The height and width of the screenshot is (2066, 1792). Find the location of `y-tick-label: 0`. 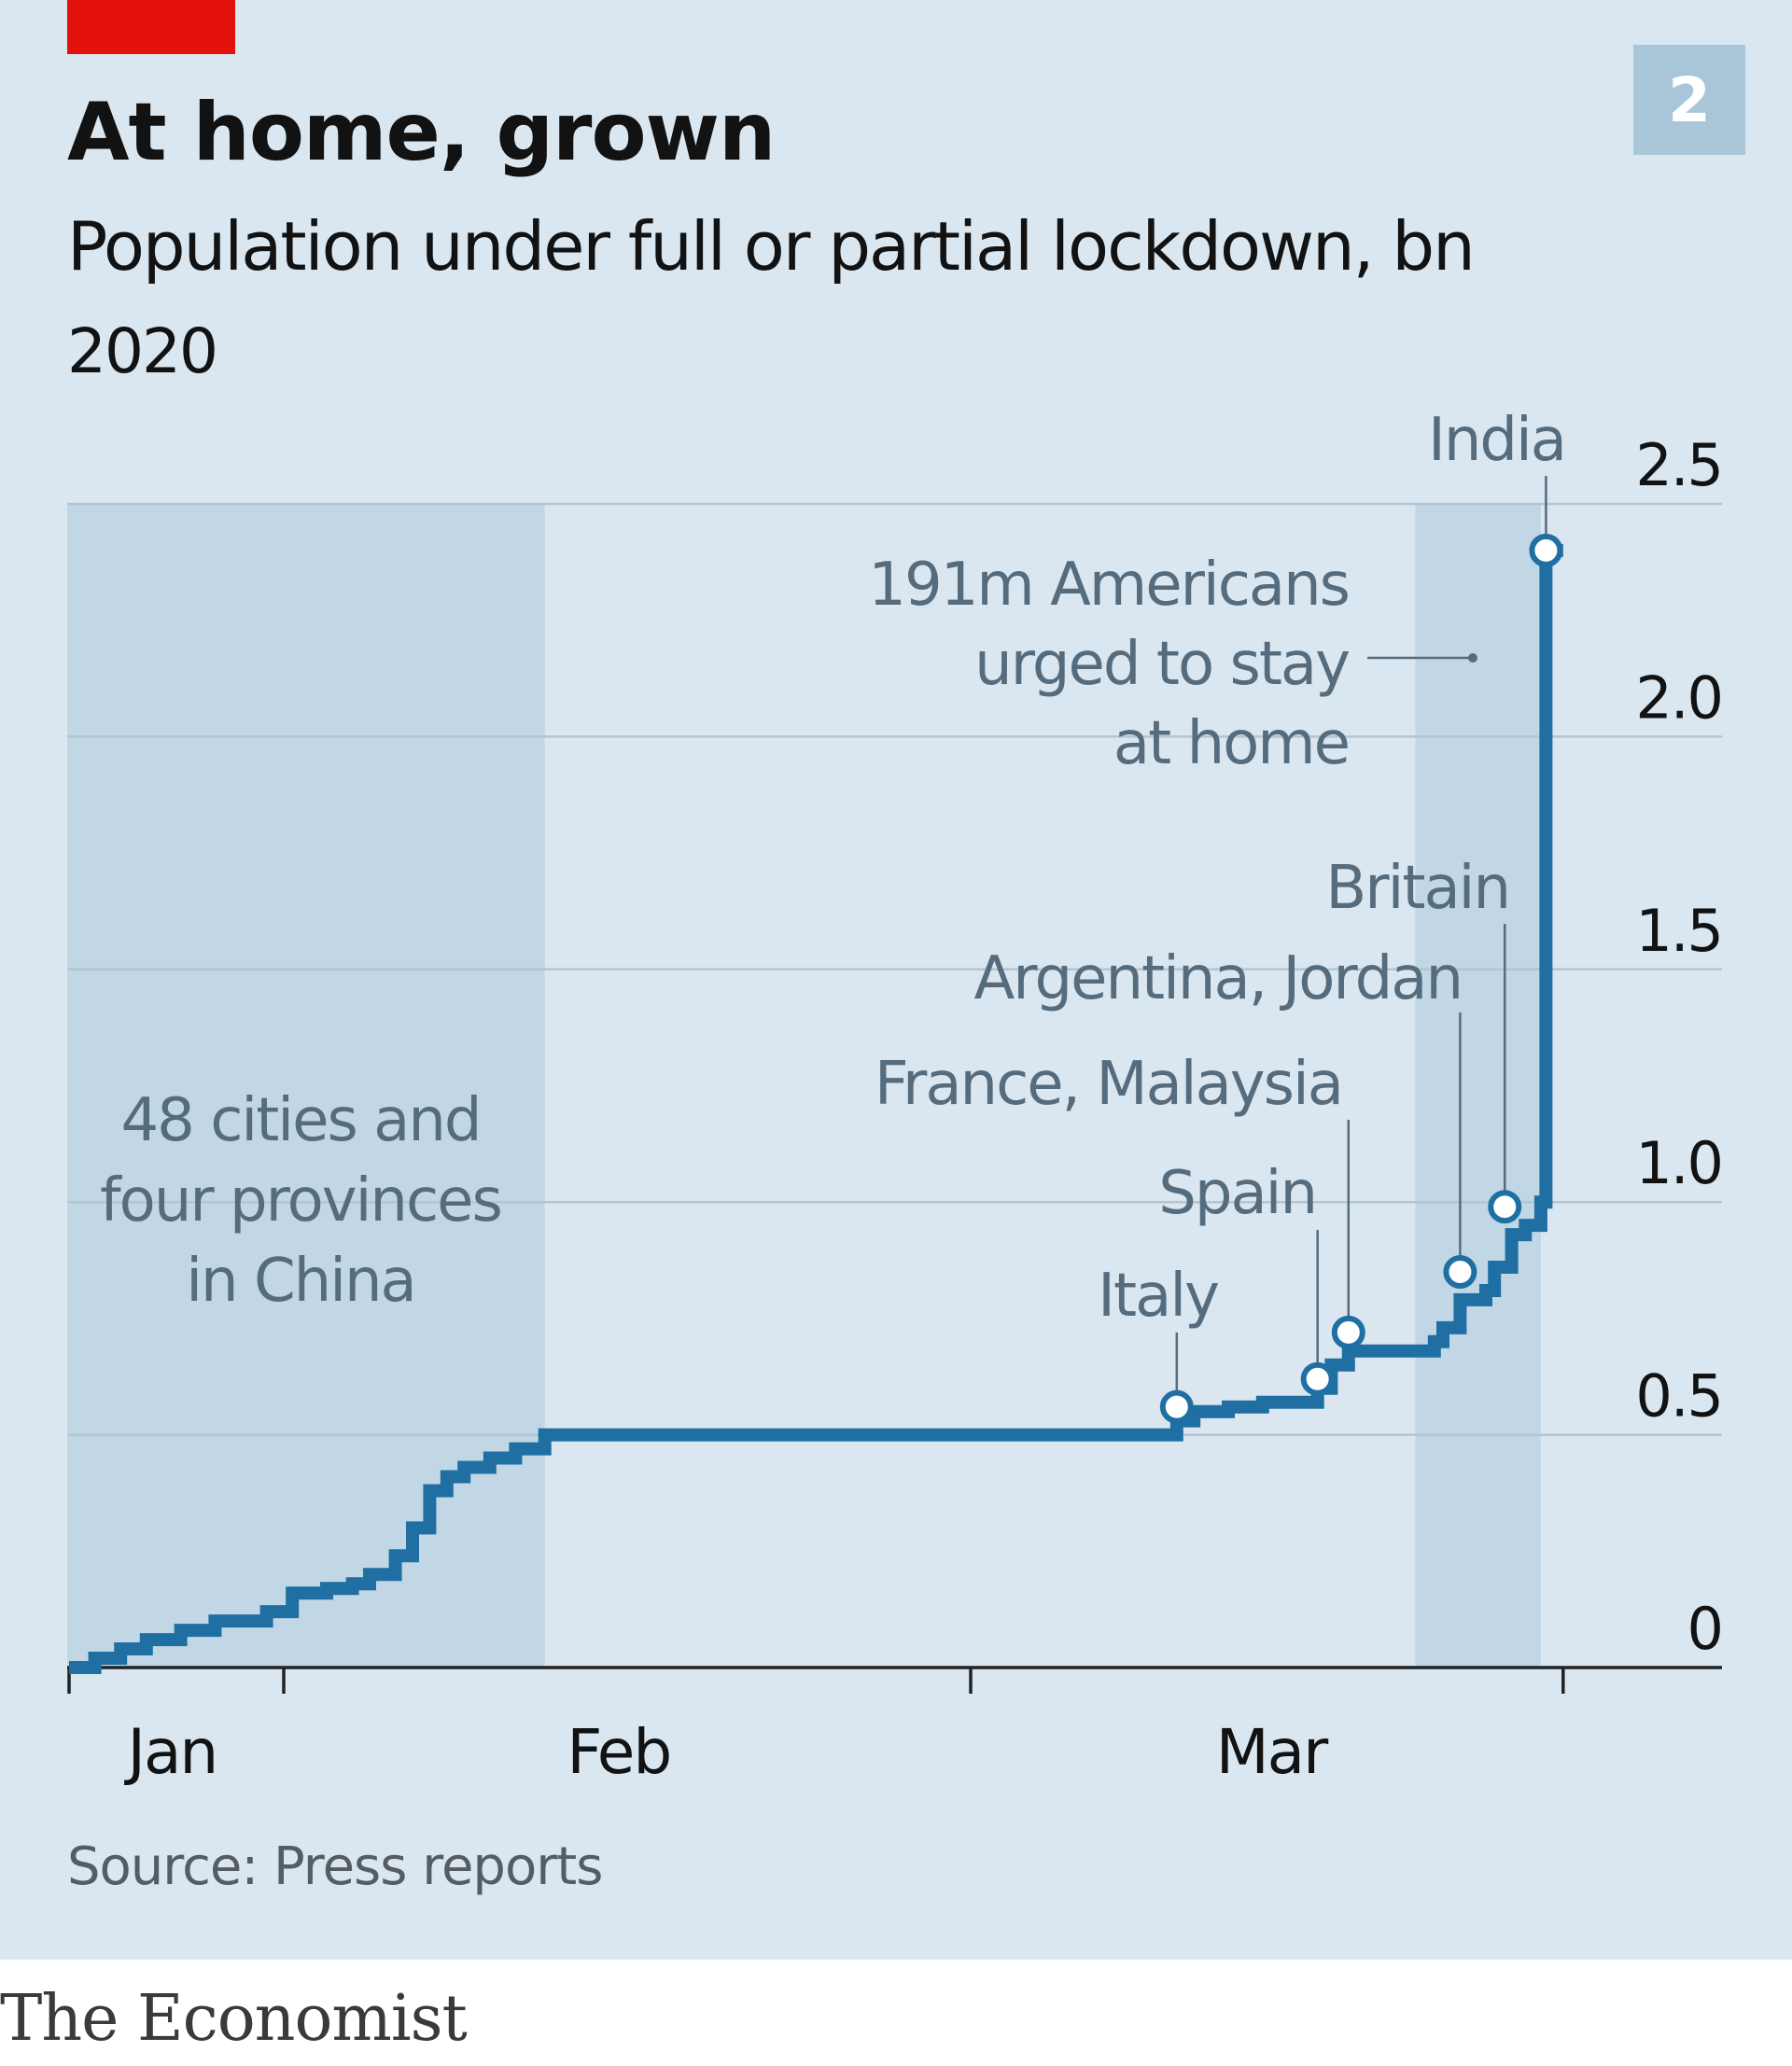

y-tick-label: 0 is located at coordinates (1704, 1629).